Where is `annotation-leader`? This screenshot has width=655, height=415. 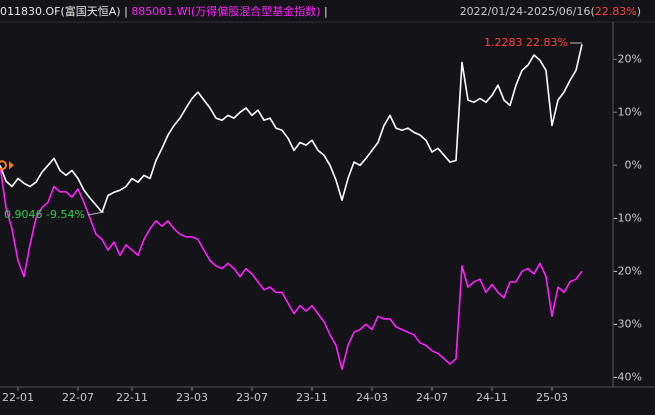 annotation-leader is located at coordinates (96, 213).